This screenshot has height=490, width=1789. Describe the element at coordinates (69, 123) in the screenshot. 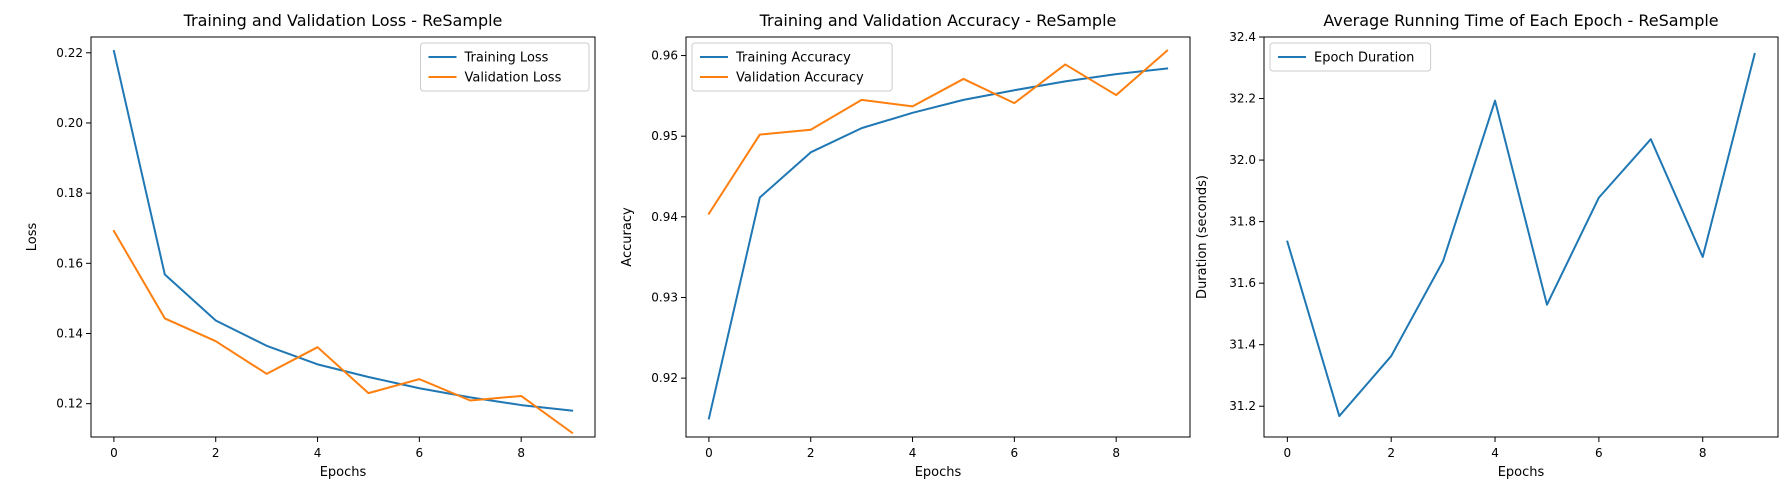

I see `y-tick-label: 0.20` at that location.